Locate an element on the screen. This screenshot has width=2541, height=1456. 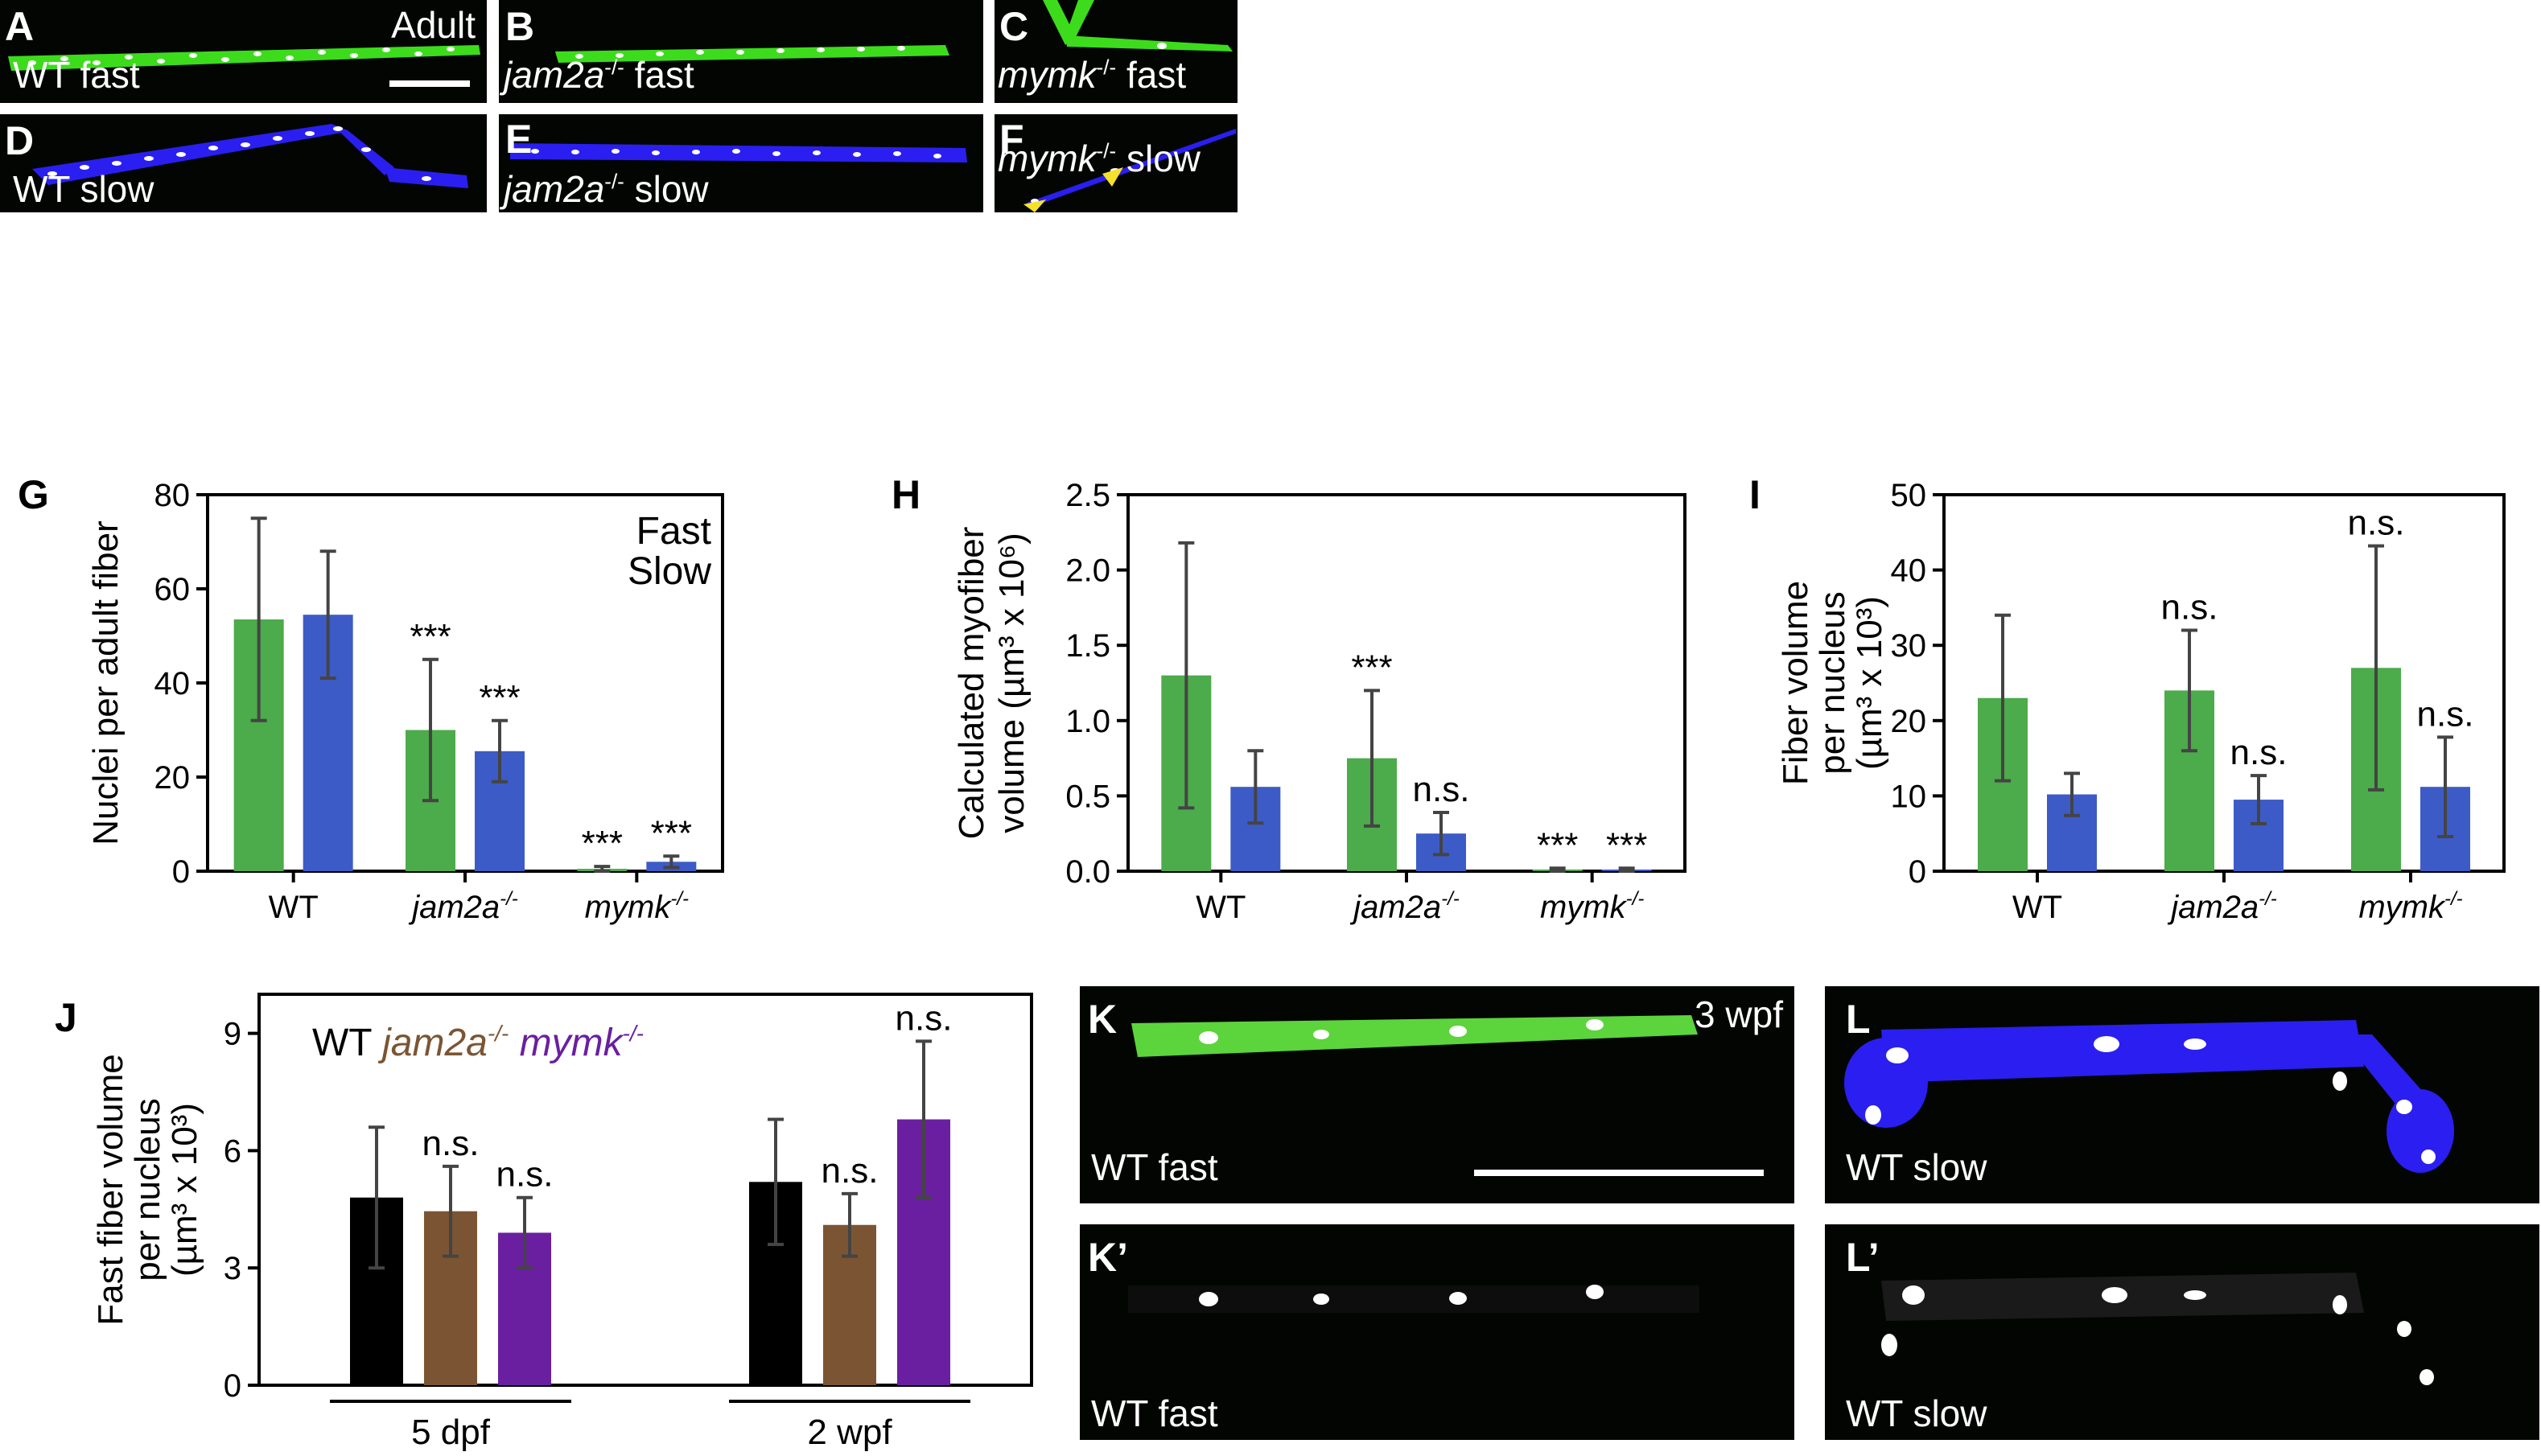
panel-k-wt-fast-3wpf-image: K 3 wpf WT fast is located at coordinates (1437, 1094).